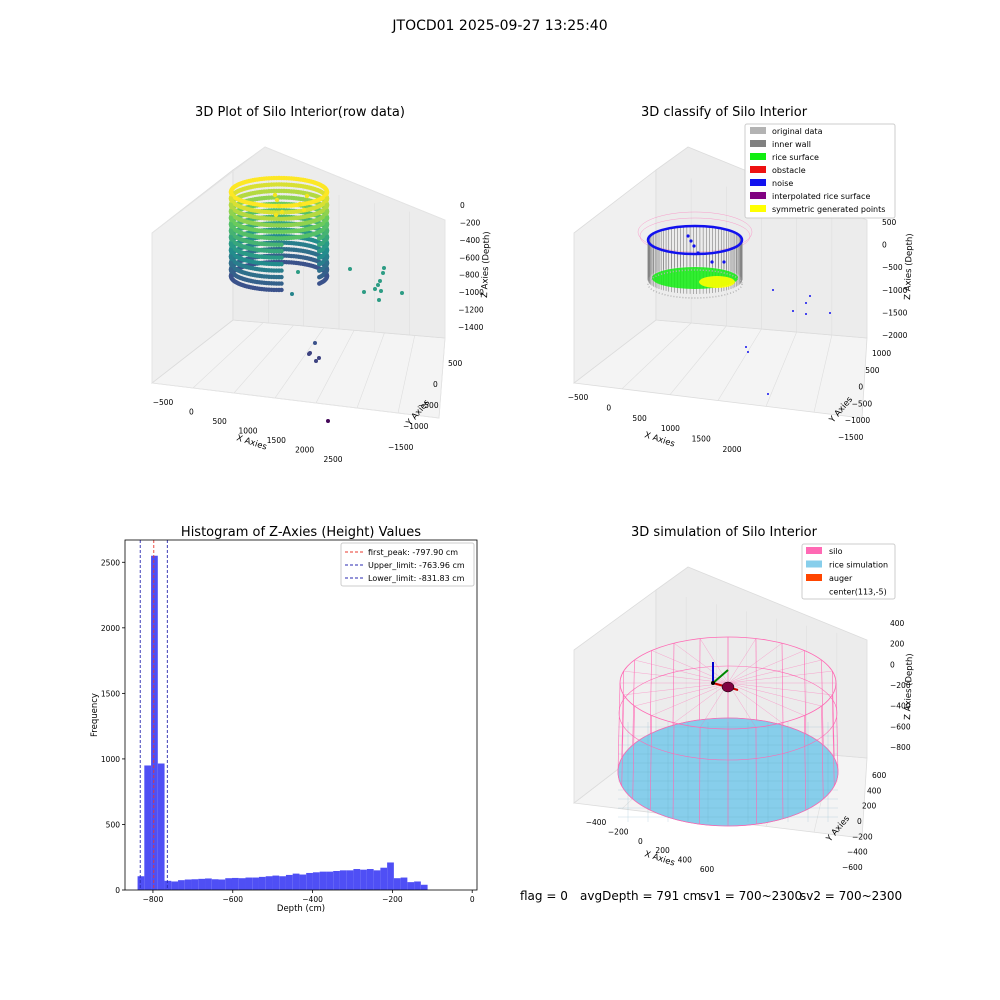 Image resolution: width=1000 pixels, height=1000 pixels. What do you see at coordinates (864, 821) in the screenshot?
I see `panel4-y-ticks: 600 400 2000 −200 −400 −600` at bounding box center [864, 821].